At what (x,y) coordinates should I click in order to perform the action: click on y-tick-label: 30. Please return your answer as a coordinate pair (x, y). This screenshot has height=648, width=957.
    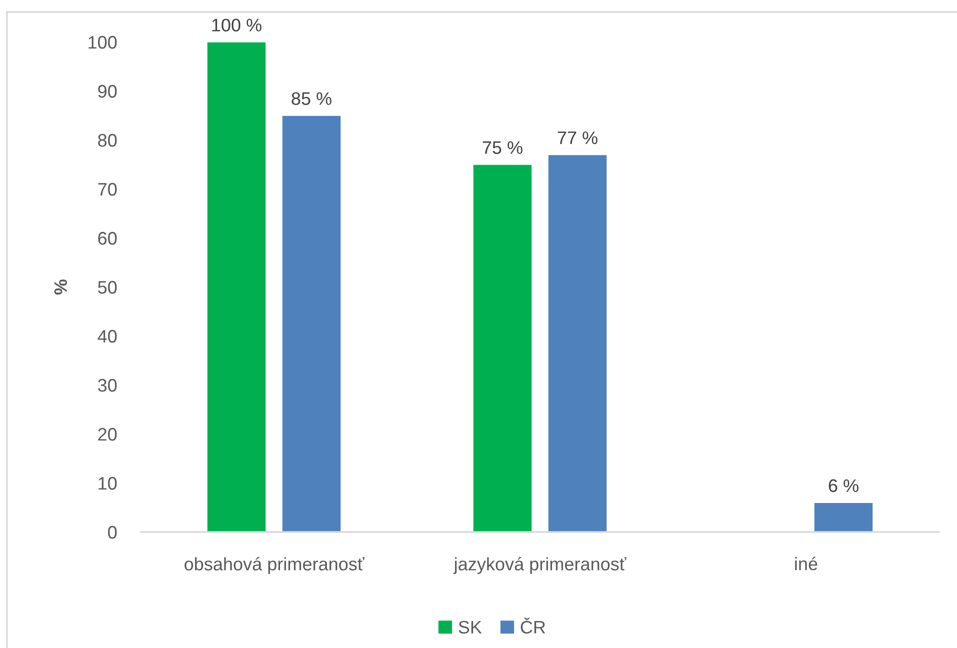
    Looking at the image, I should click on (107, 385).